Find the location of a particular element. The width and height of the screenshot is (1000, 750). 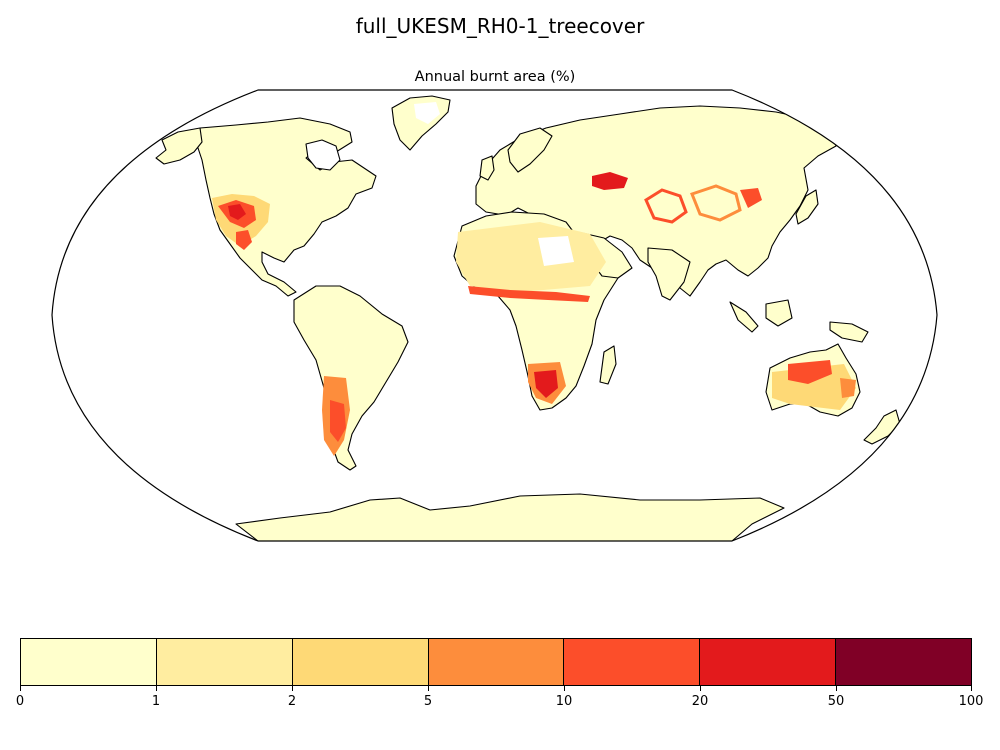

hotspot-western-us-extreme is located at coordinates (237, 212).